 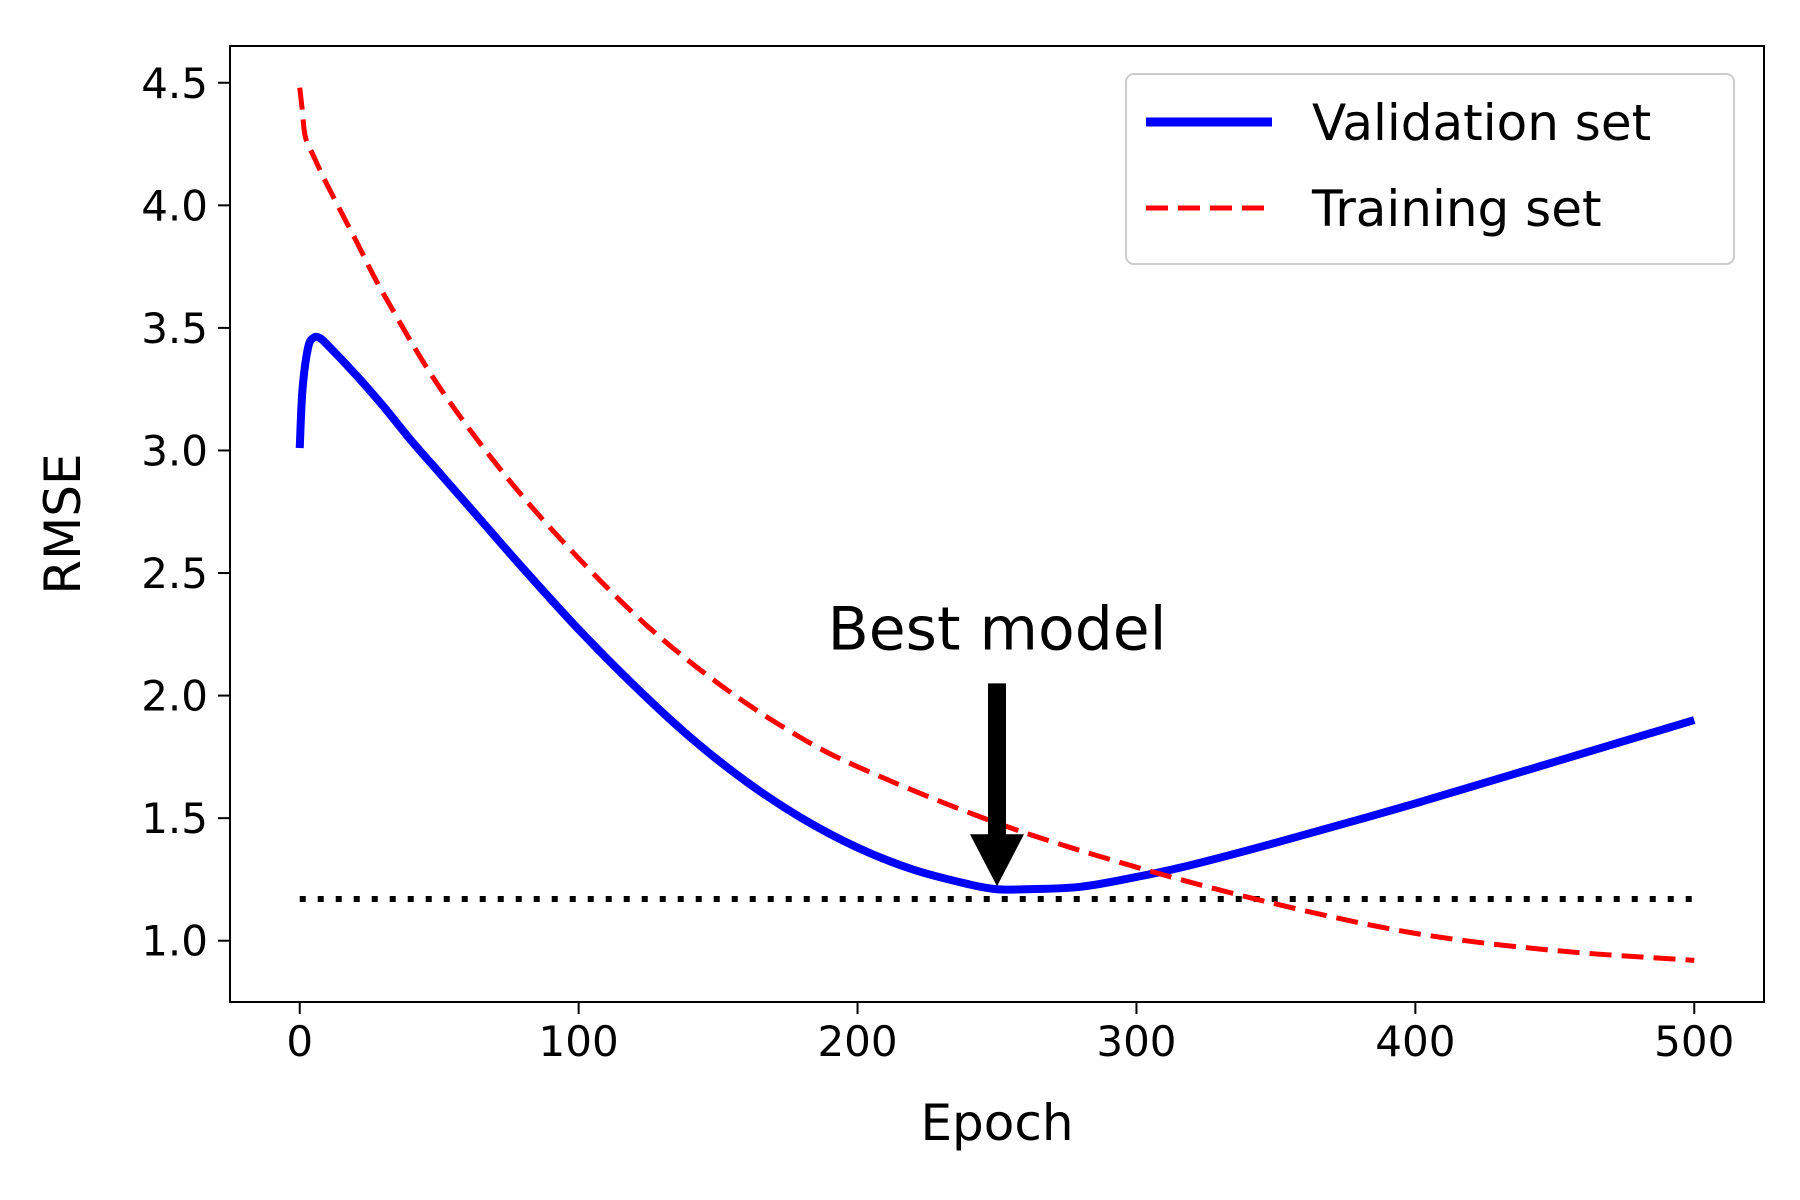 What do you see at coordinates (1415, 1041) in the screenshot?
I see `x-tick-label: 400` at bounding box center [1415, 1041].